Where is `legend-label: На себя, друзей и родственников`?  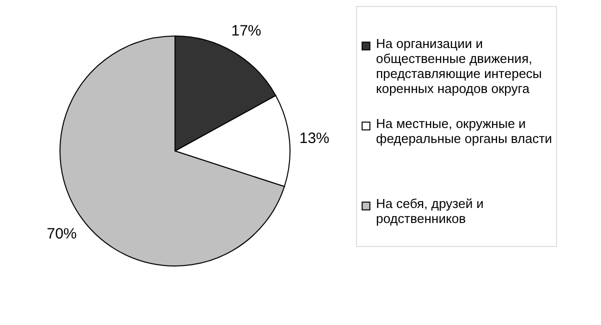 legend-label: На себя, друзей и родственников is located at coordinates (430, 211).